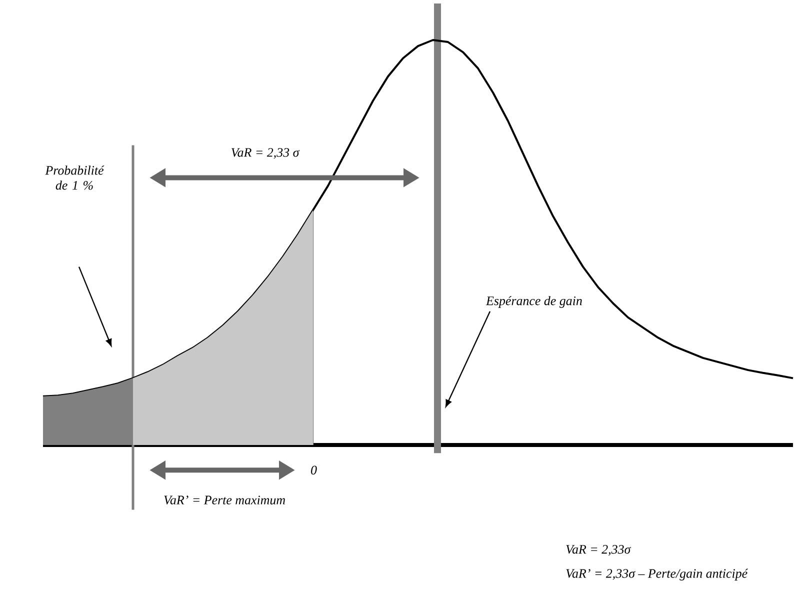 Image resolution: width=794 pixels, height=589 pixels. Describe the element at coordinates (265, 153) in the screenshot. I see `annotation: VaR = 2,33 σ` at that location.